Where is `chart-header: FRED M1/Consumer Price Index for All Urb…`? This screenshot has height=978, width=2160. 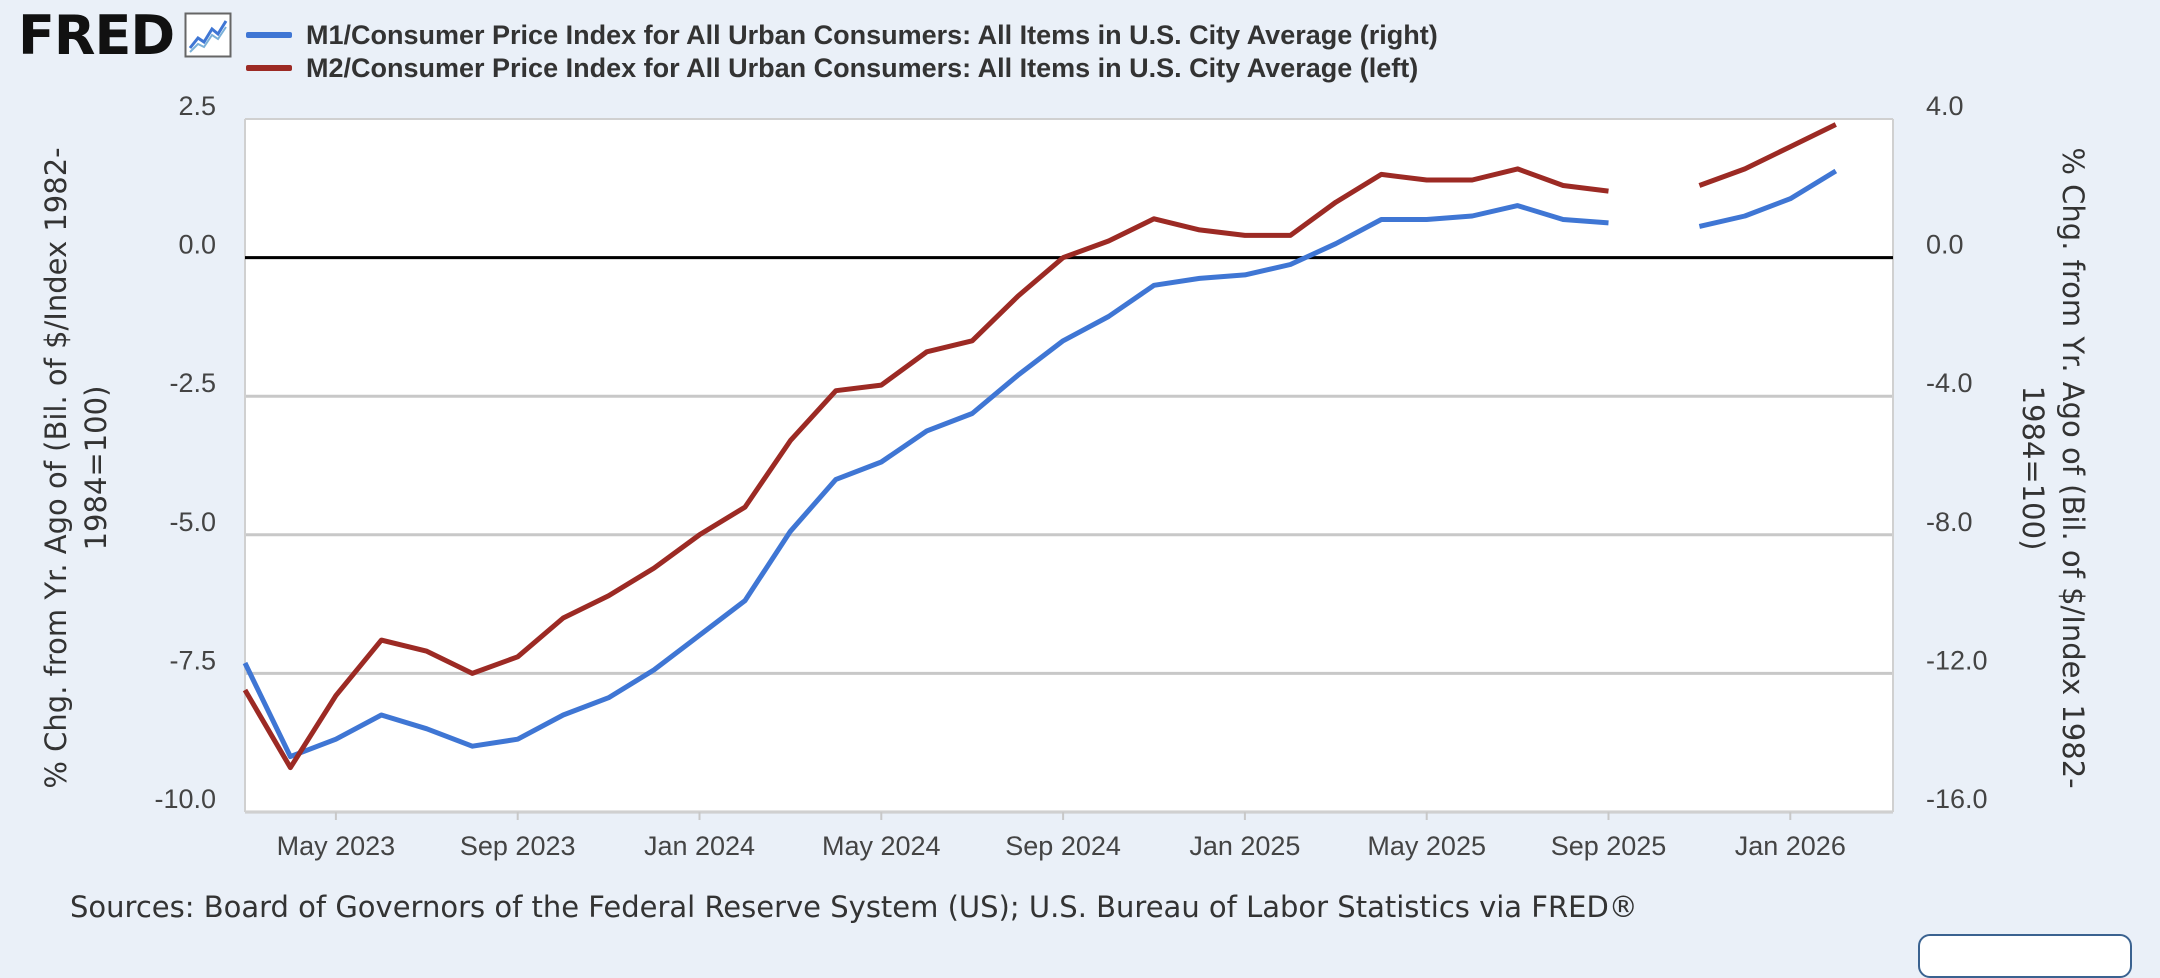 chart-header: FRED M1/Consumer Price Index for All Urb… is located at coordinates (1080, 50).